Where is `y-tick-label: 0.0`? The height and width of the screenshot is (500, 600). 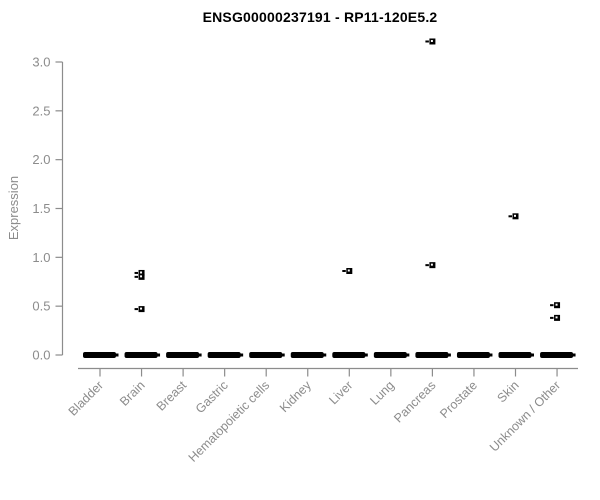 y-tick-label: 0.0 is located at coordinates (41, 355).